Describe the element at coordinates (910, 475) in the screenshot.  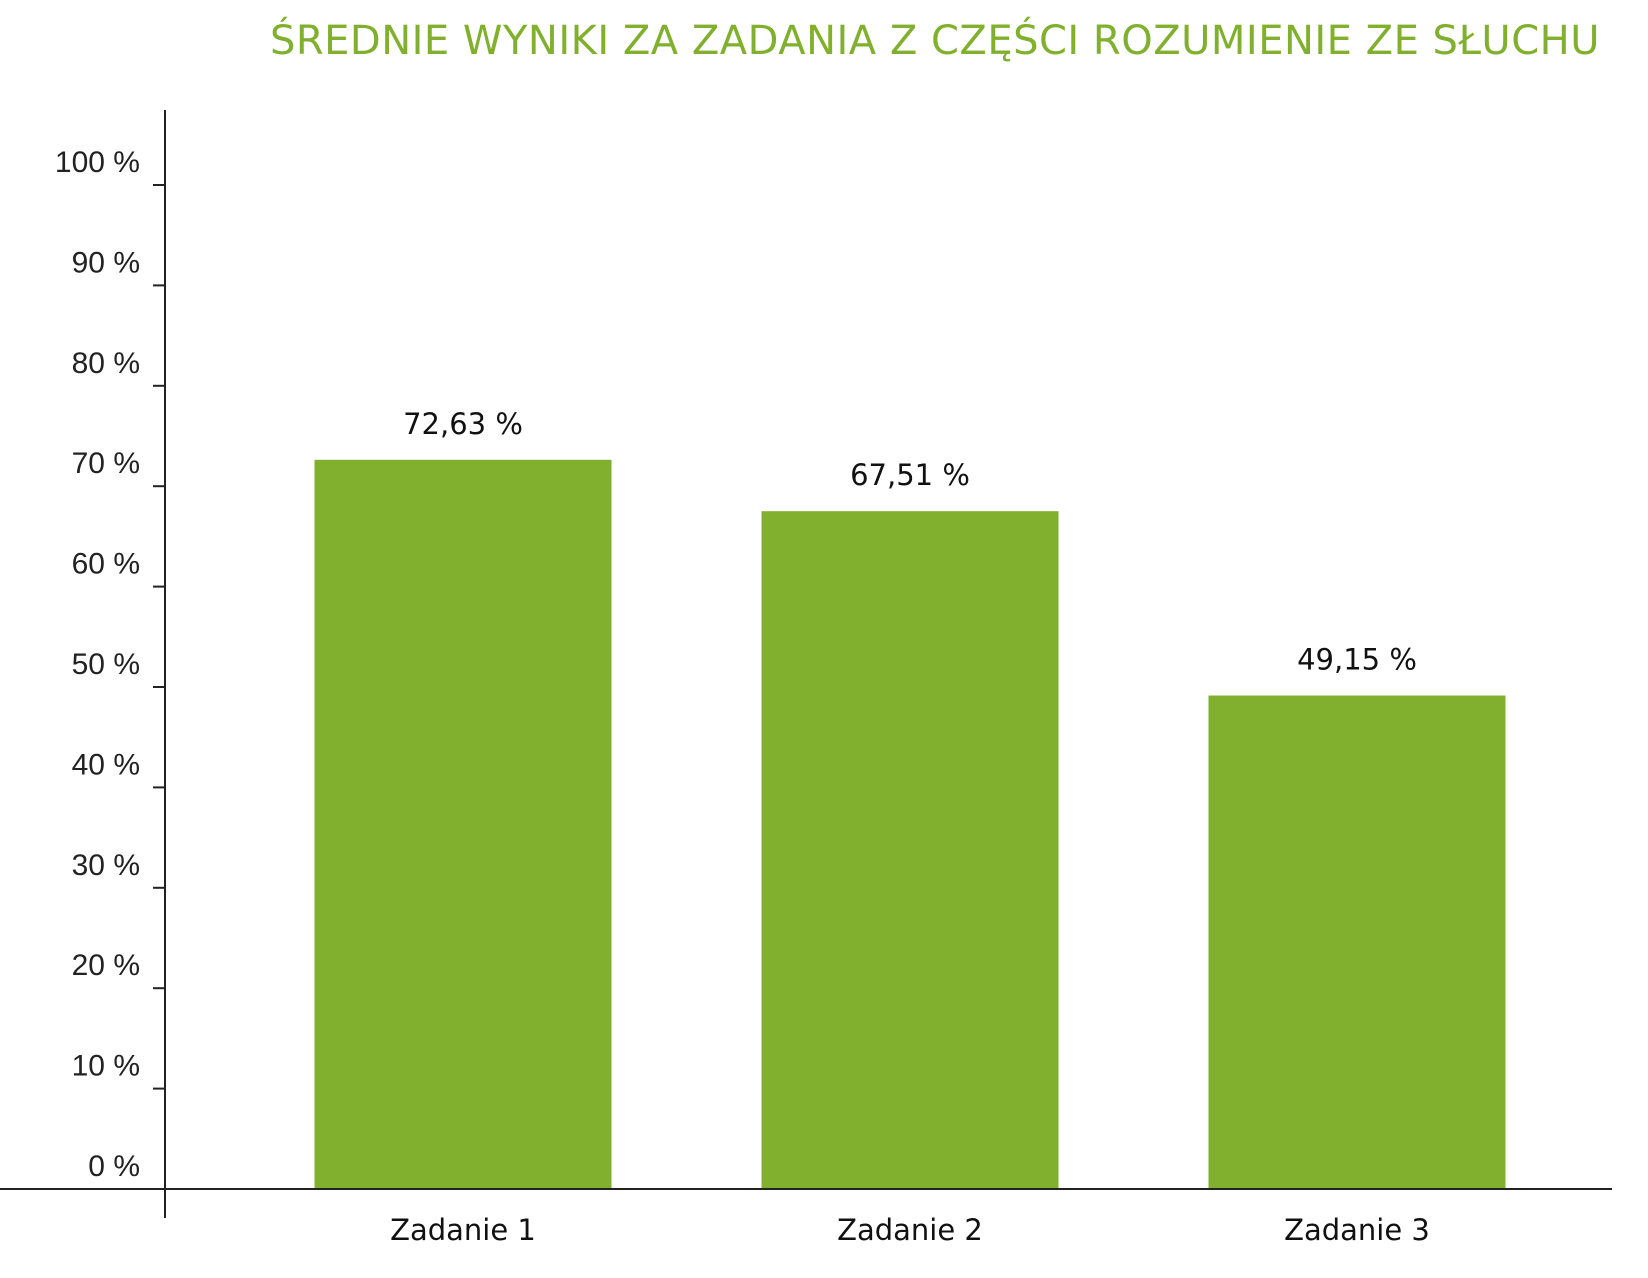
I see `bar-value-label: 67,51 %` at that location.